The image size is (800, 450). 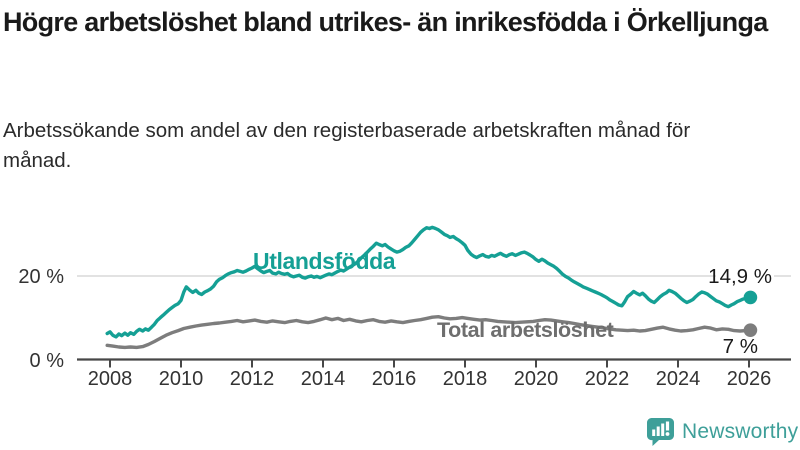 I want to click on bar-chart-speech-bubble-icon, so click(x=660, y=432).